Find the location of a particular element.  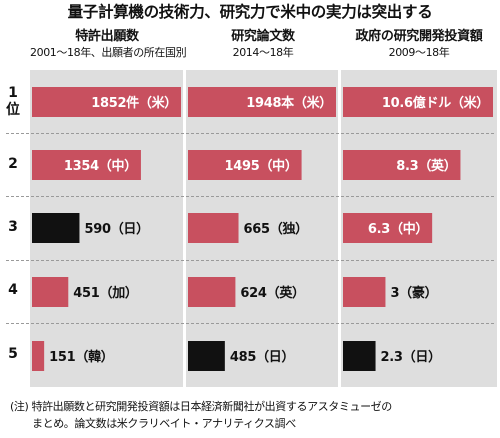

bar-value-label: 10.6億ドル（米） is located at coordinates (435, 103).